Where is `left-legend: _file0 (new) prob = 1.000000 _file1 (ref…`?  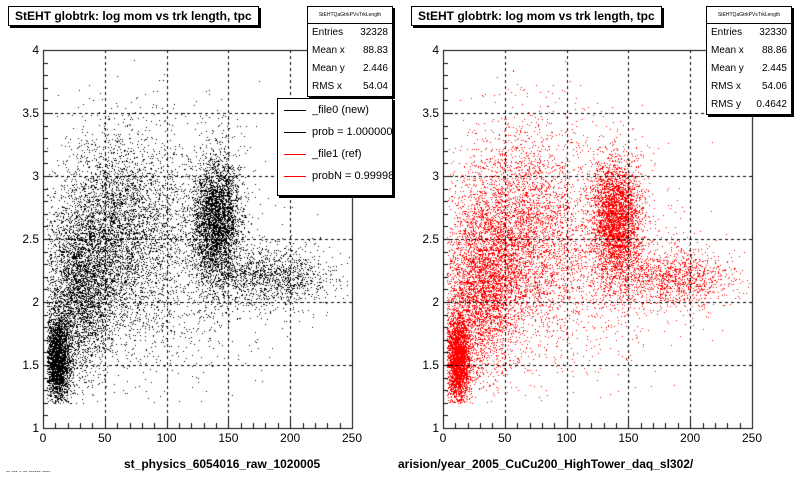 left-legend: _file0 (new) prob = 1.000000 _file1 (ref… is located at coordinates (335, 147).